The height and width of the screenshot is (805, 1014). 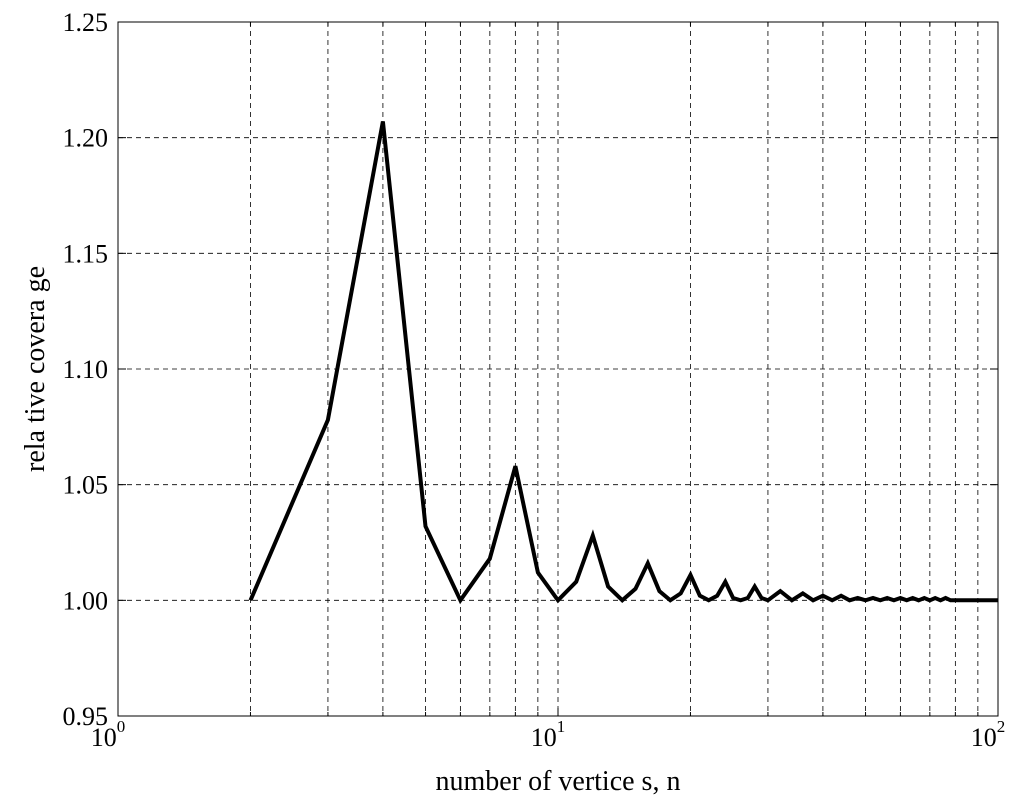 I want to click on y-tick-label: 0.95, so click(x=86, y=716).